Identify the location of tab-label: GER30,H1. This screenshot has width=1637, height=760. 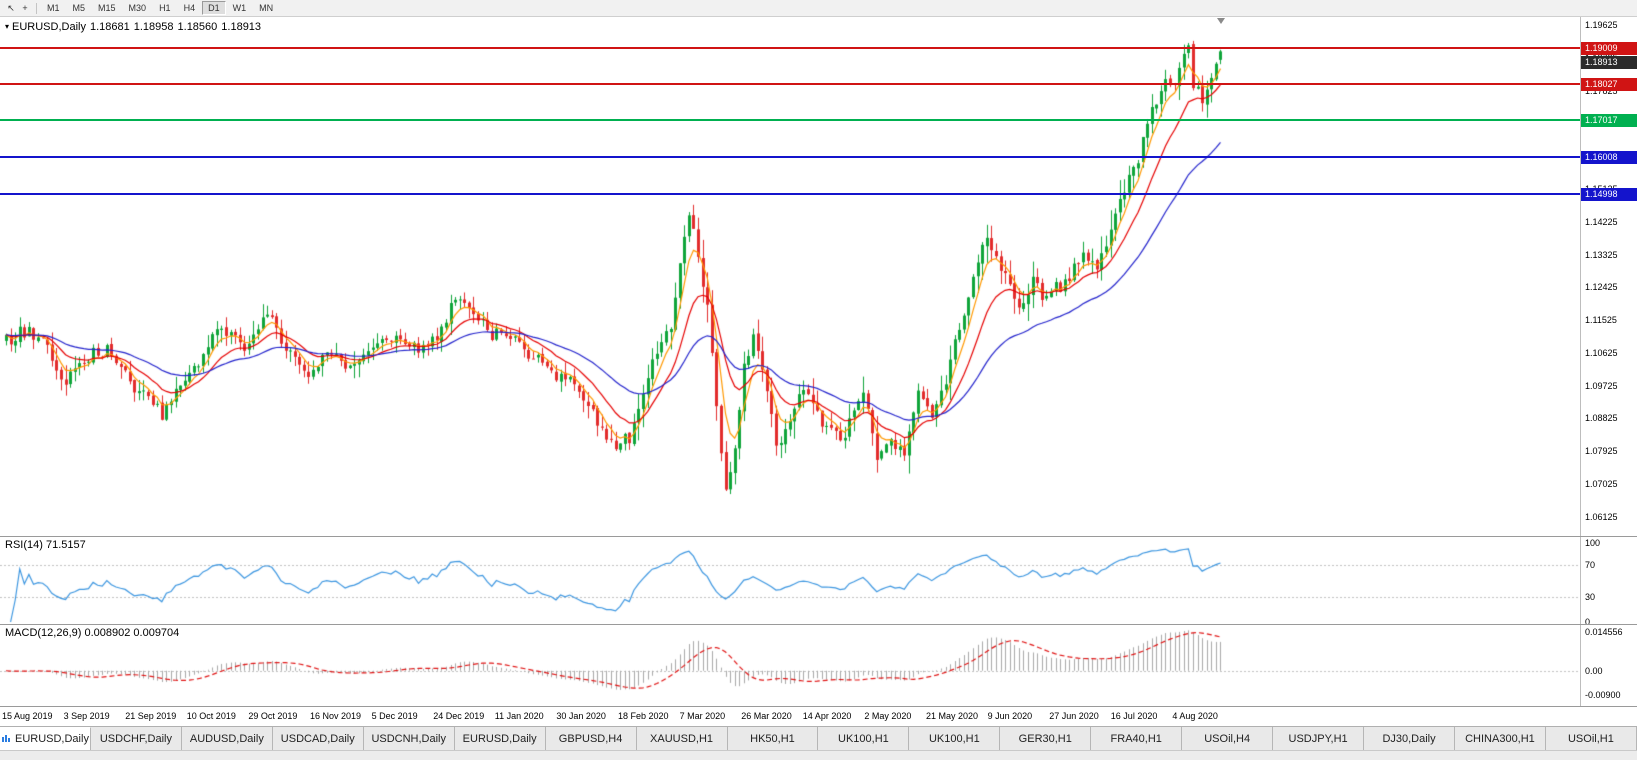
(1045, 738).